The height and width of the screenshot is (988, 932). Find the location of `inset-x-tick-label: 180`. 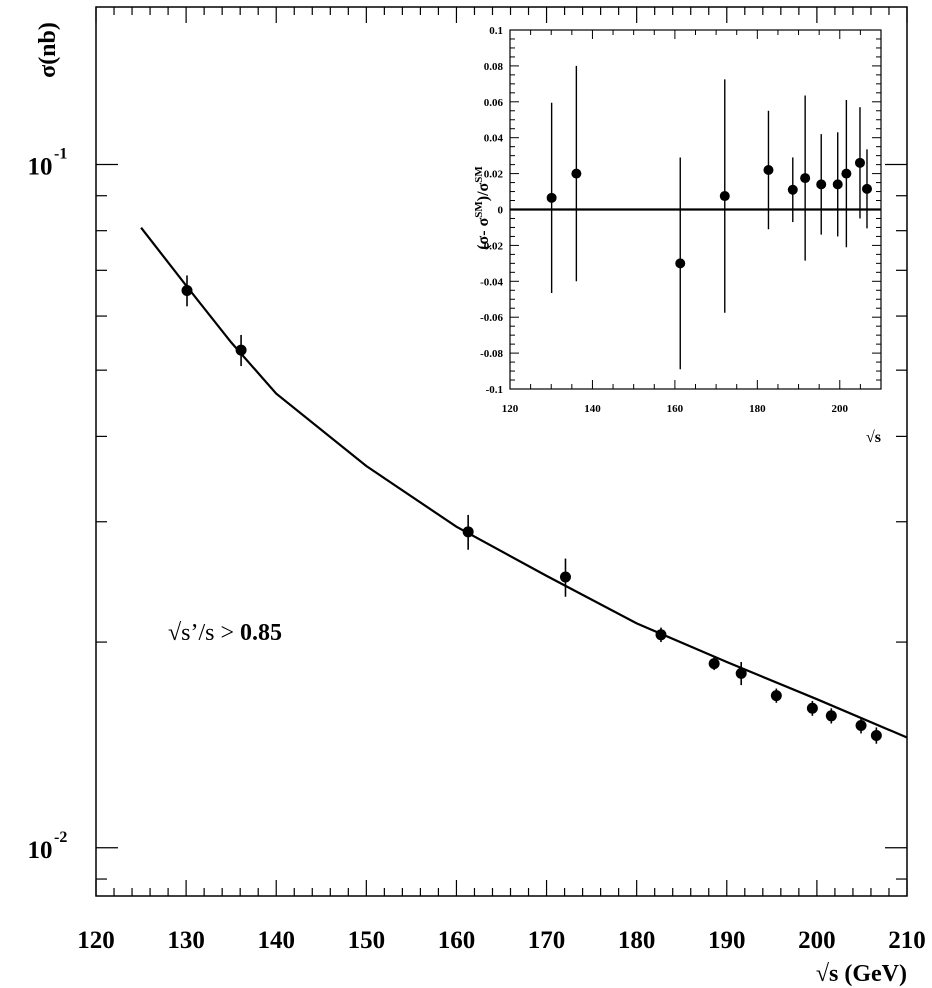

inset-x-tick-label: 180 is located at coordinates (757, 409).